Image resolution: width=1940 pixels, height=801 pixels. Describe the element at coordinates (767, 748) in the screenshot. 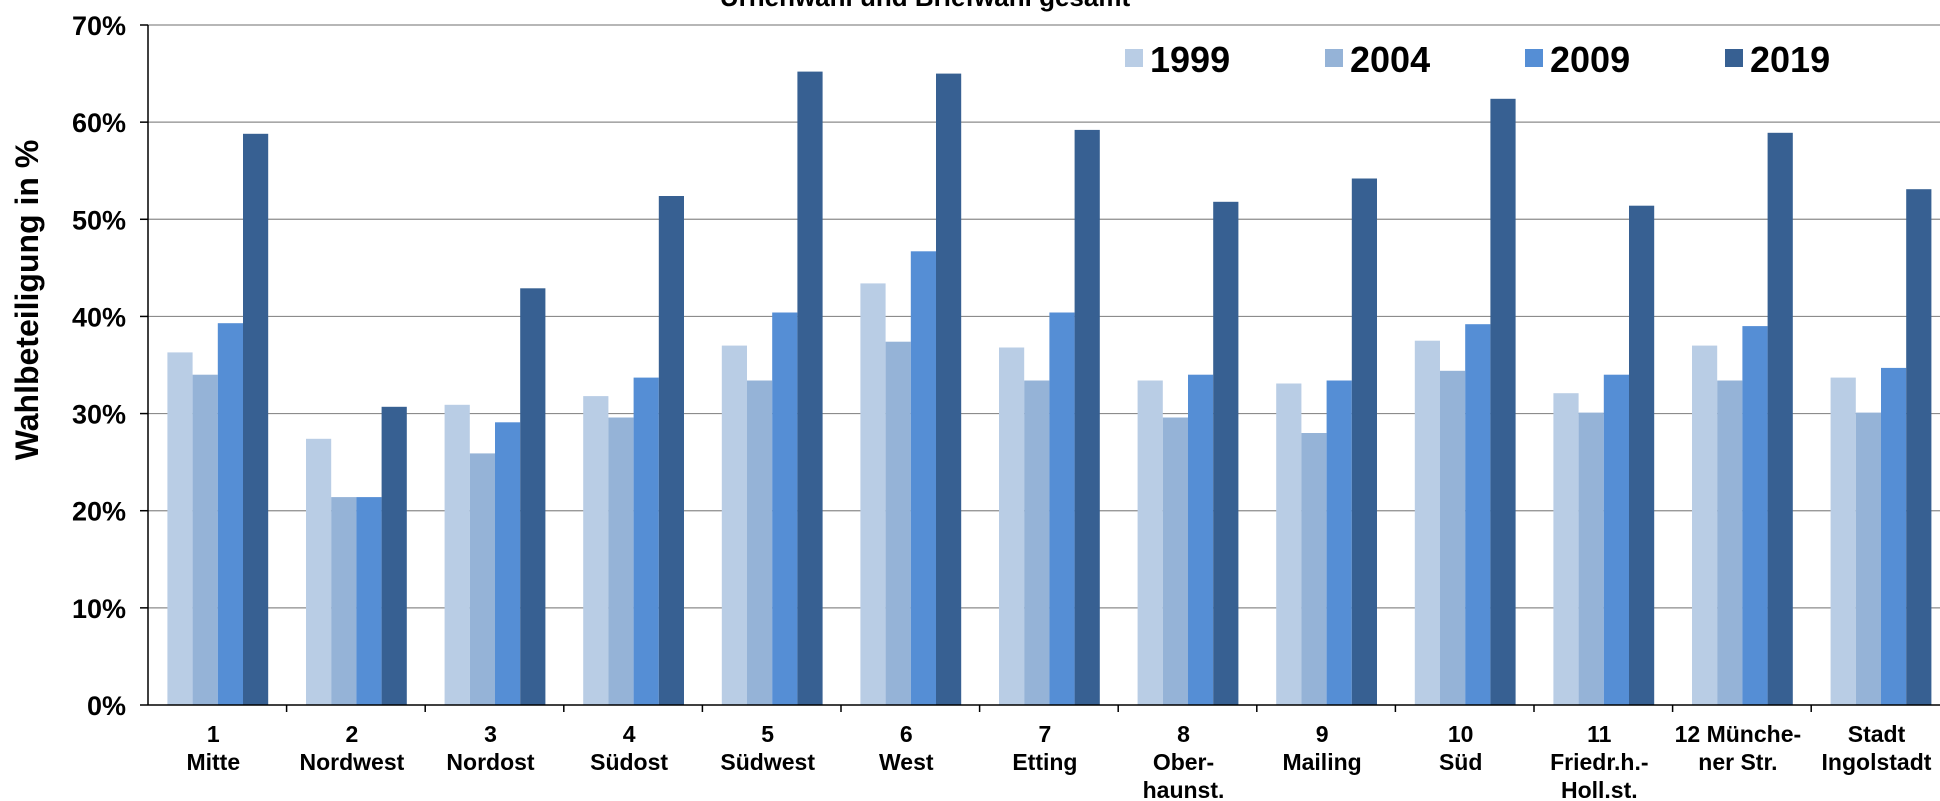

I see `x-category-label: 5 Südwest` at that location.